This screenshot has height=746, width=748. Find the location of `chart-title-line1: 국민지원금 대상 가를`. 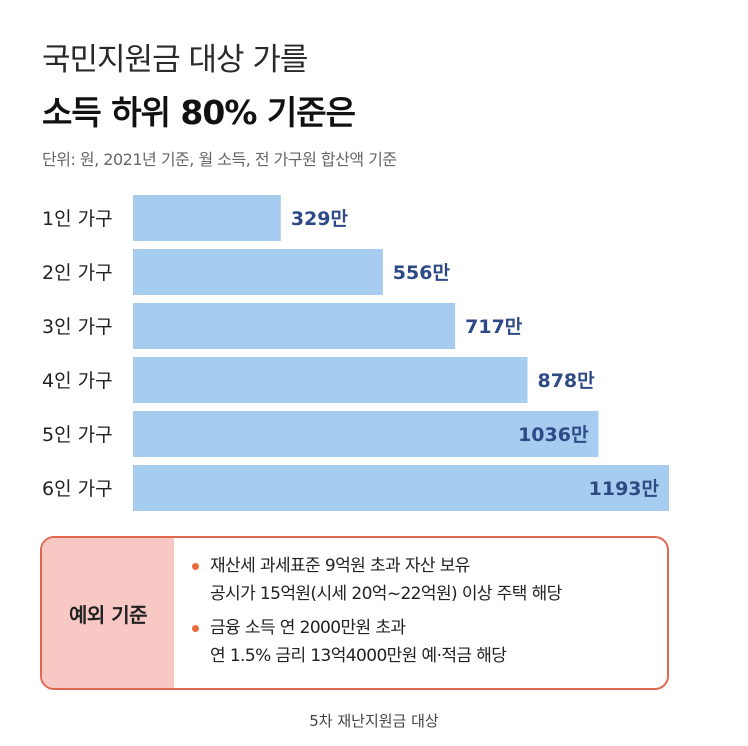

chart-title-line1: 국민지원금 대상 가를 is located at coordinates (175, 60).